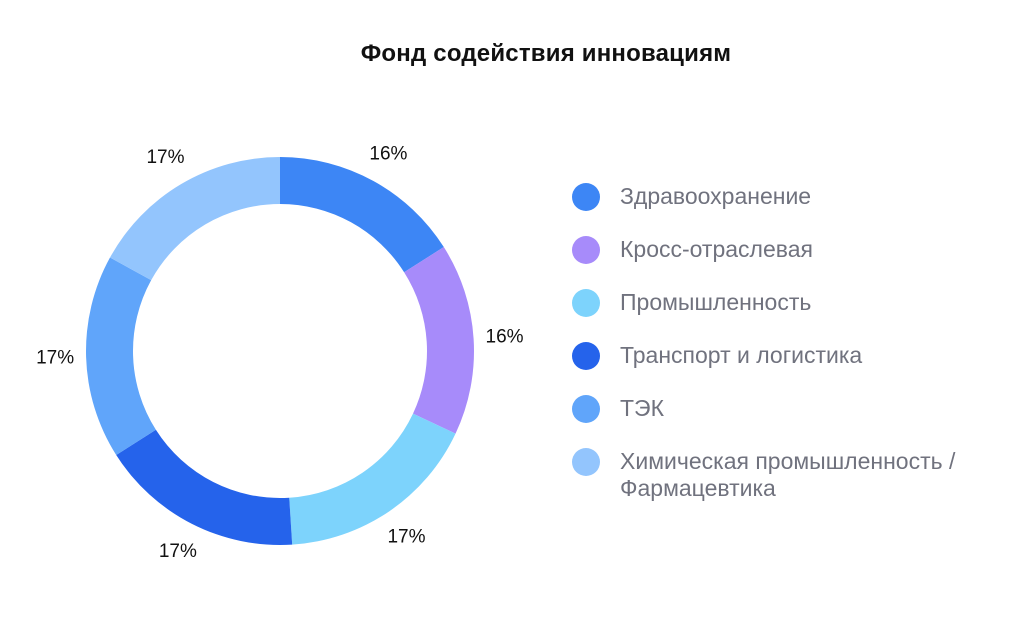 The height and width of the screenshot is (625, 1024). Describe the element at coordinates (716, 196) in the screenshot. I see `legend-label: Здравоохранение` at that location.